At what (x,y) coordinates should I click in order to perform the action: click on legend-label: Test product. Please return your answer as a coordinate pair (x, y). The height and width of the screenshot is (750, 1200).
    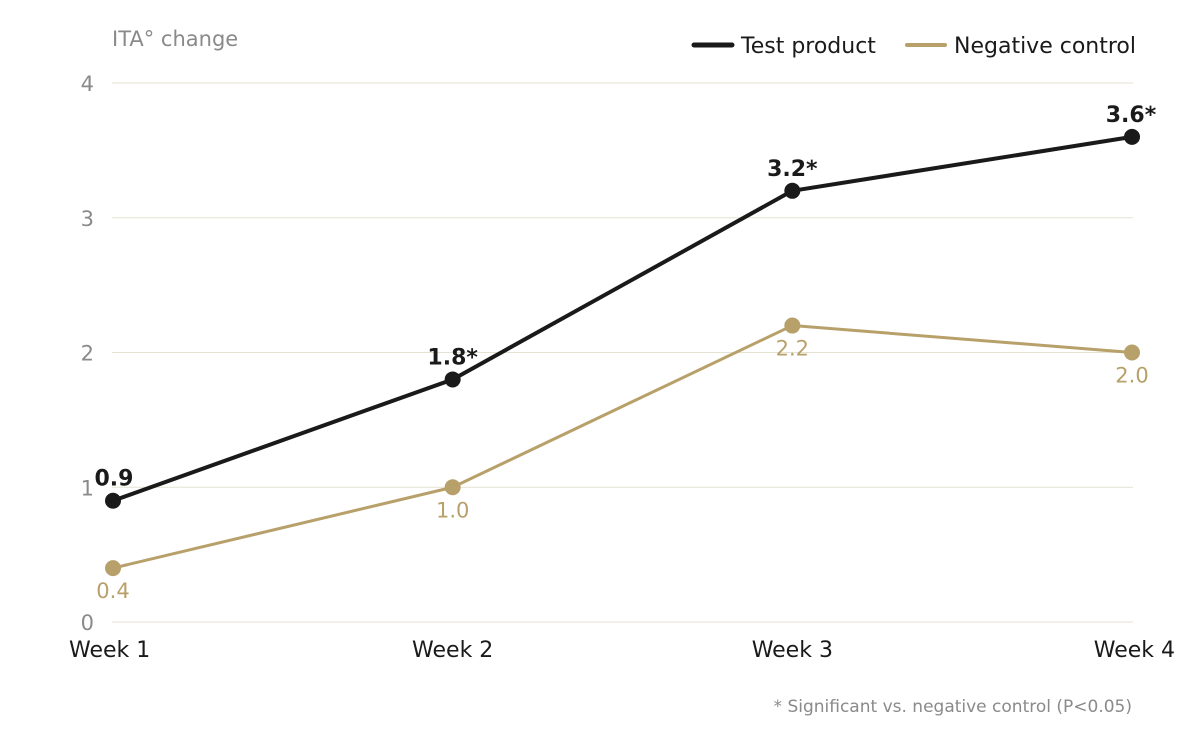
    Looking at the image, I should click on (808, 46).